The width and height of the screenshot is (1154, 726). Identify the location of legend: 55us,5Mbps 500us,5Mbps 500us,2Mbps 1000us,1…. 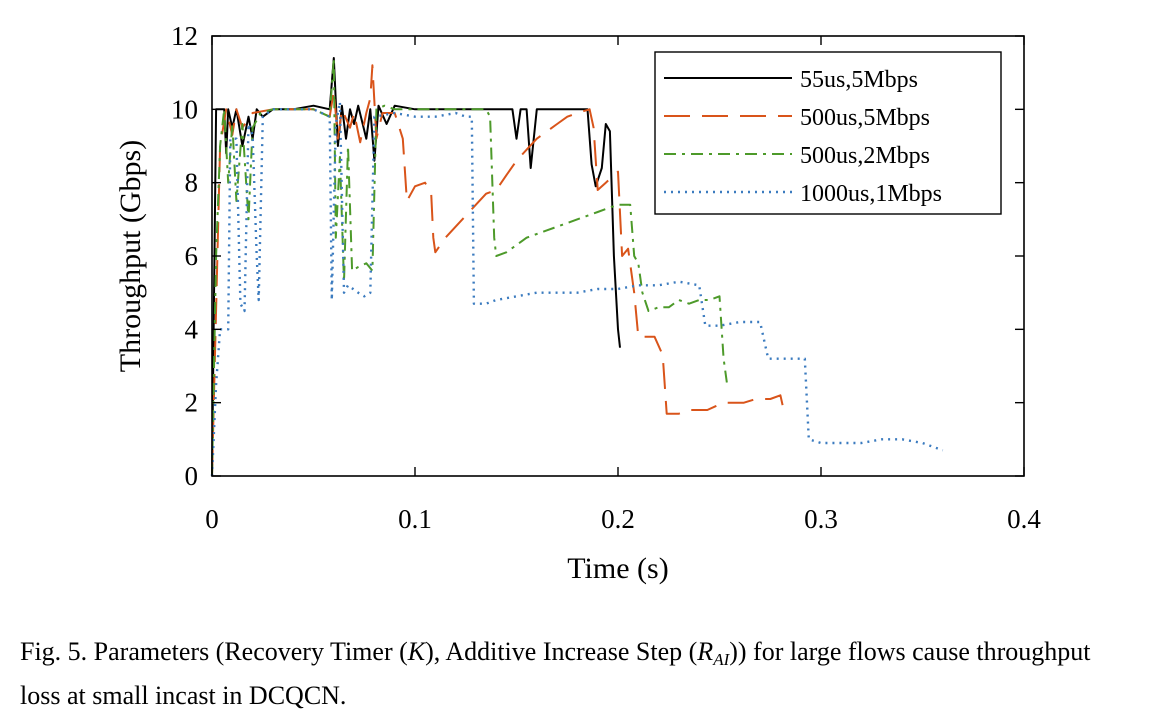
(828, 133).